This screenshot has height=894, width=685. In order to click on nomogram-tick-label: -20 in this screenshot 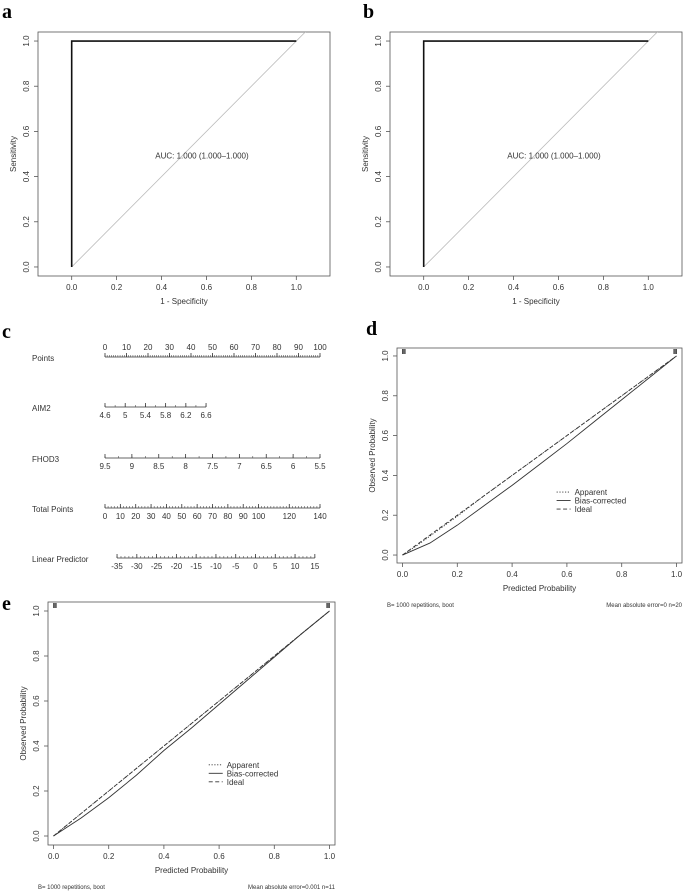, I will do `click(177, 566)`.